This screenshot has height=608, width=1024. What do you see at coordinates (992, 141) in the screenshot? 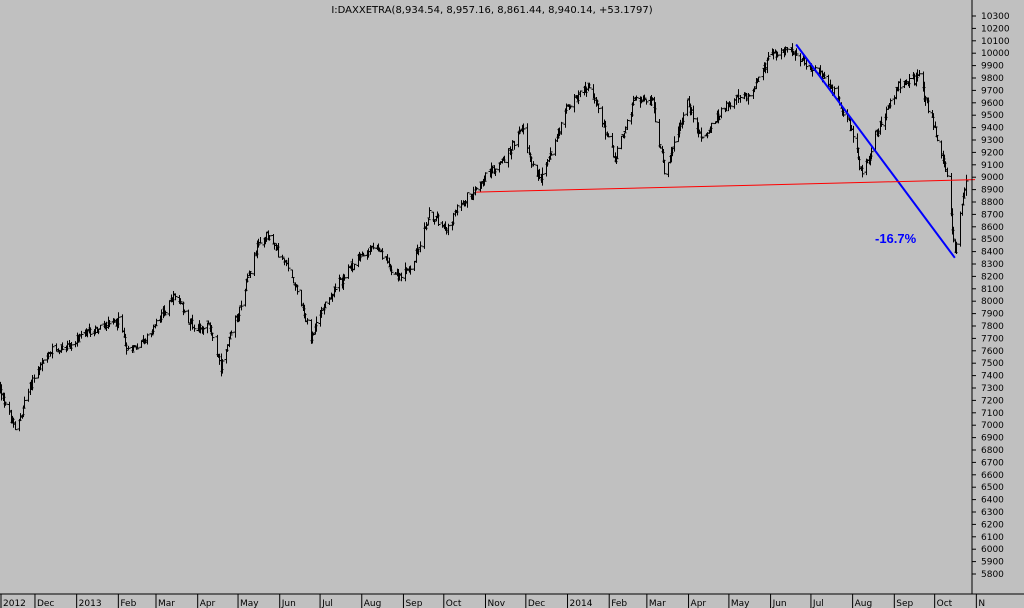
I see `y-tick-label: 9300` at bounding box center [992, 141].